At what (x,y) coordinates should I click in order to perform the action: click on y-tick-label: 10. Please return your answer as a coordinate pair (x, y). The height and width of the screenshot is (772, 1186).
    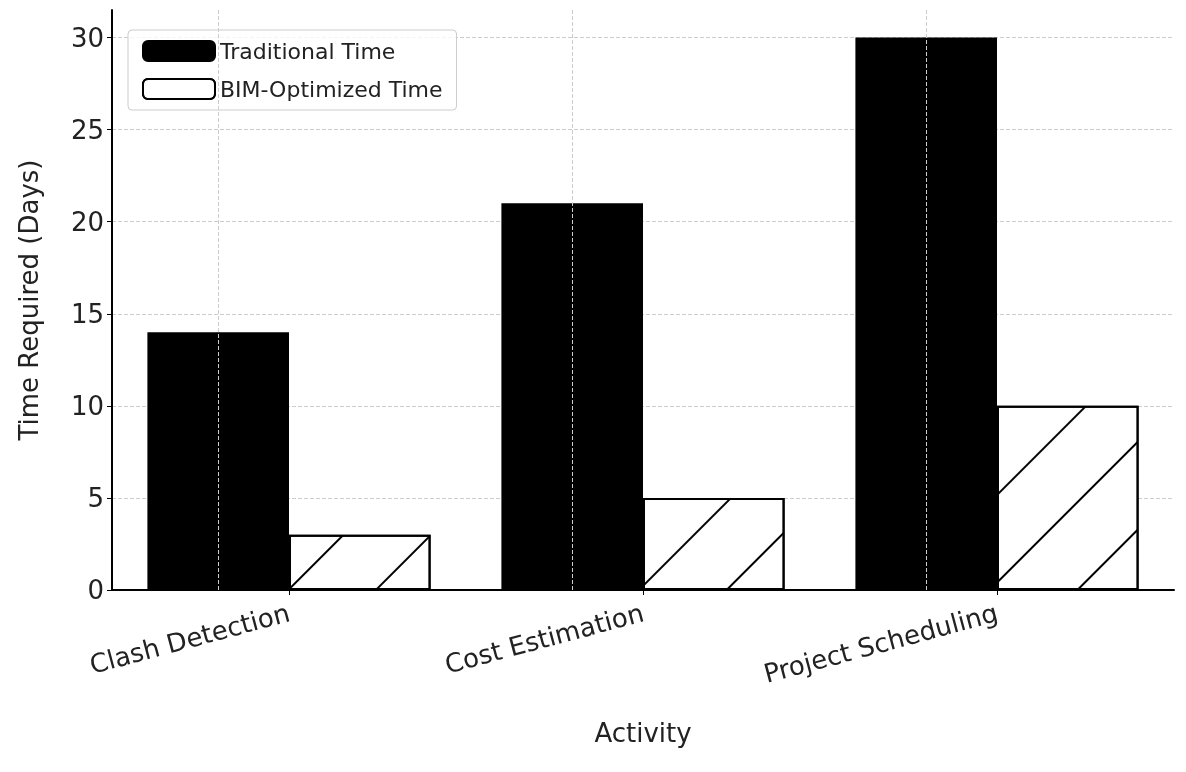
    Looking at the image, I should click on (87, 405).